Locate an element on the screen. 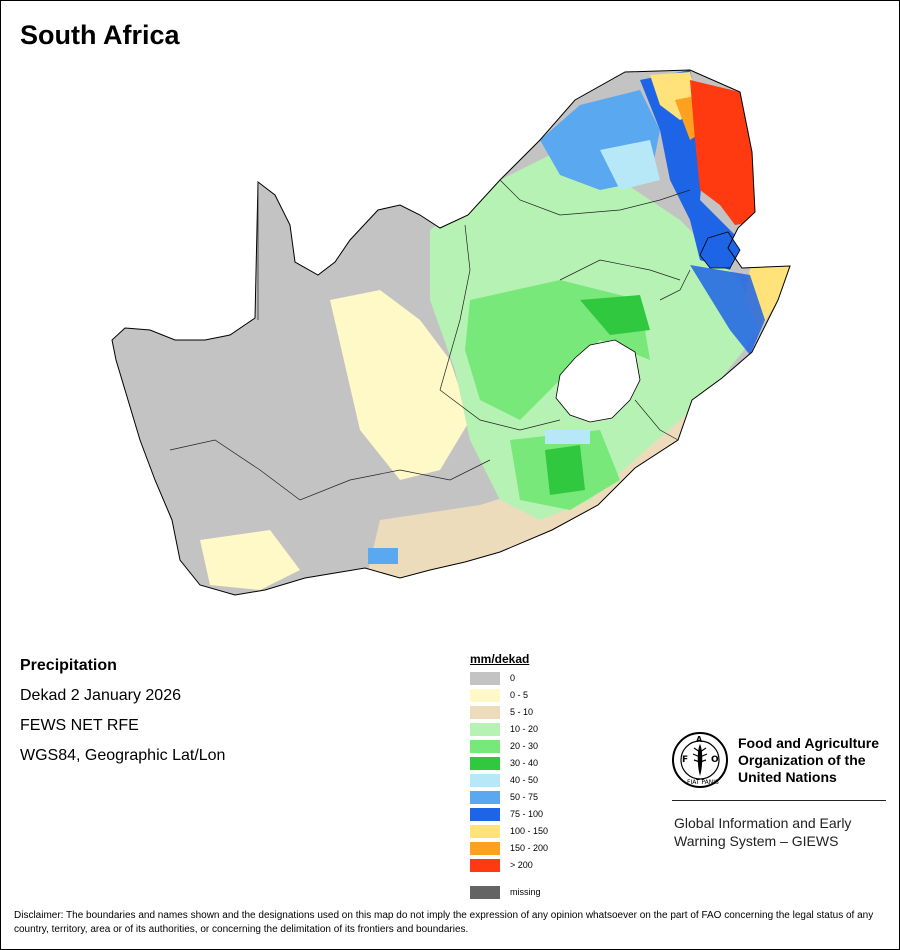 The width and height of the screenshot is (900, 950). zone-over-200mm is located at coordinates (722, 152).